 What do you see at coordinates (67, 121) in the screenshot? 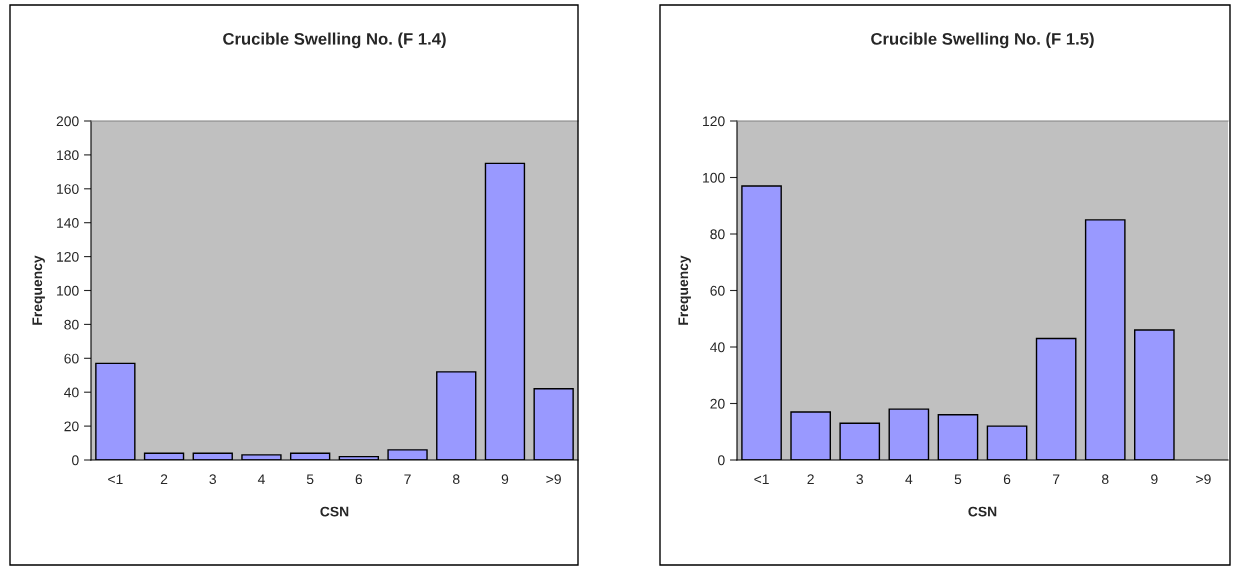
I see `y-tick-label: 200` at bounding box center [67, 121].